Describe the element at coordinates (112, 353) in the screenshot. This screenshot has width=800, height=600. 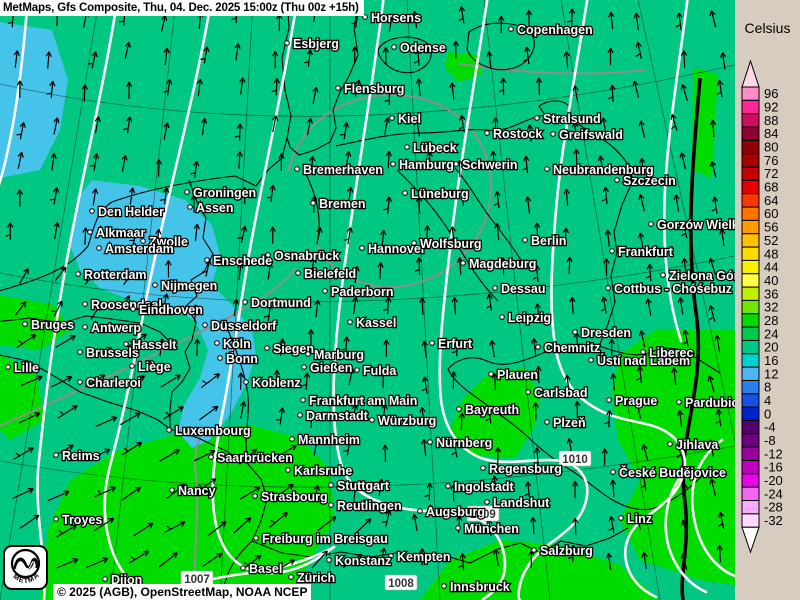
I see `city-label: Brussels` at that location.